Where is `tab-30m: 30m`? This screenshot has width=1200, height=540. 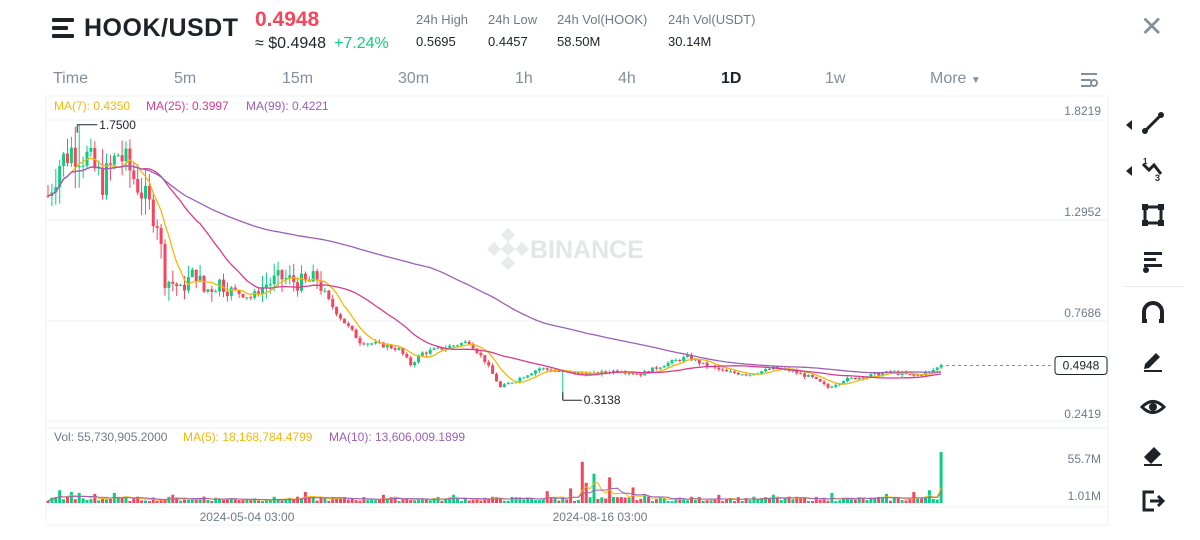 tab-30m: 30m is located at coordinates (414, 78).